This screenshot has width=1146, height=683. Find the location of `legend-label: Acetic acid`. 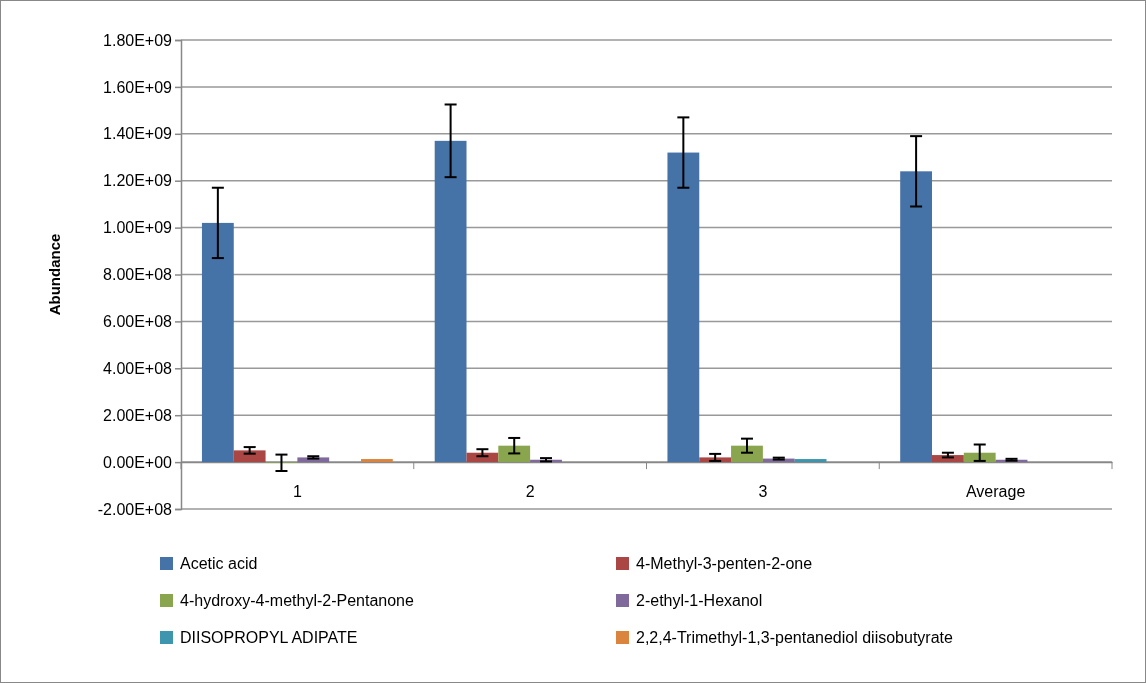

legend-label: Acetic acid is located at coordinates (219, 563).